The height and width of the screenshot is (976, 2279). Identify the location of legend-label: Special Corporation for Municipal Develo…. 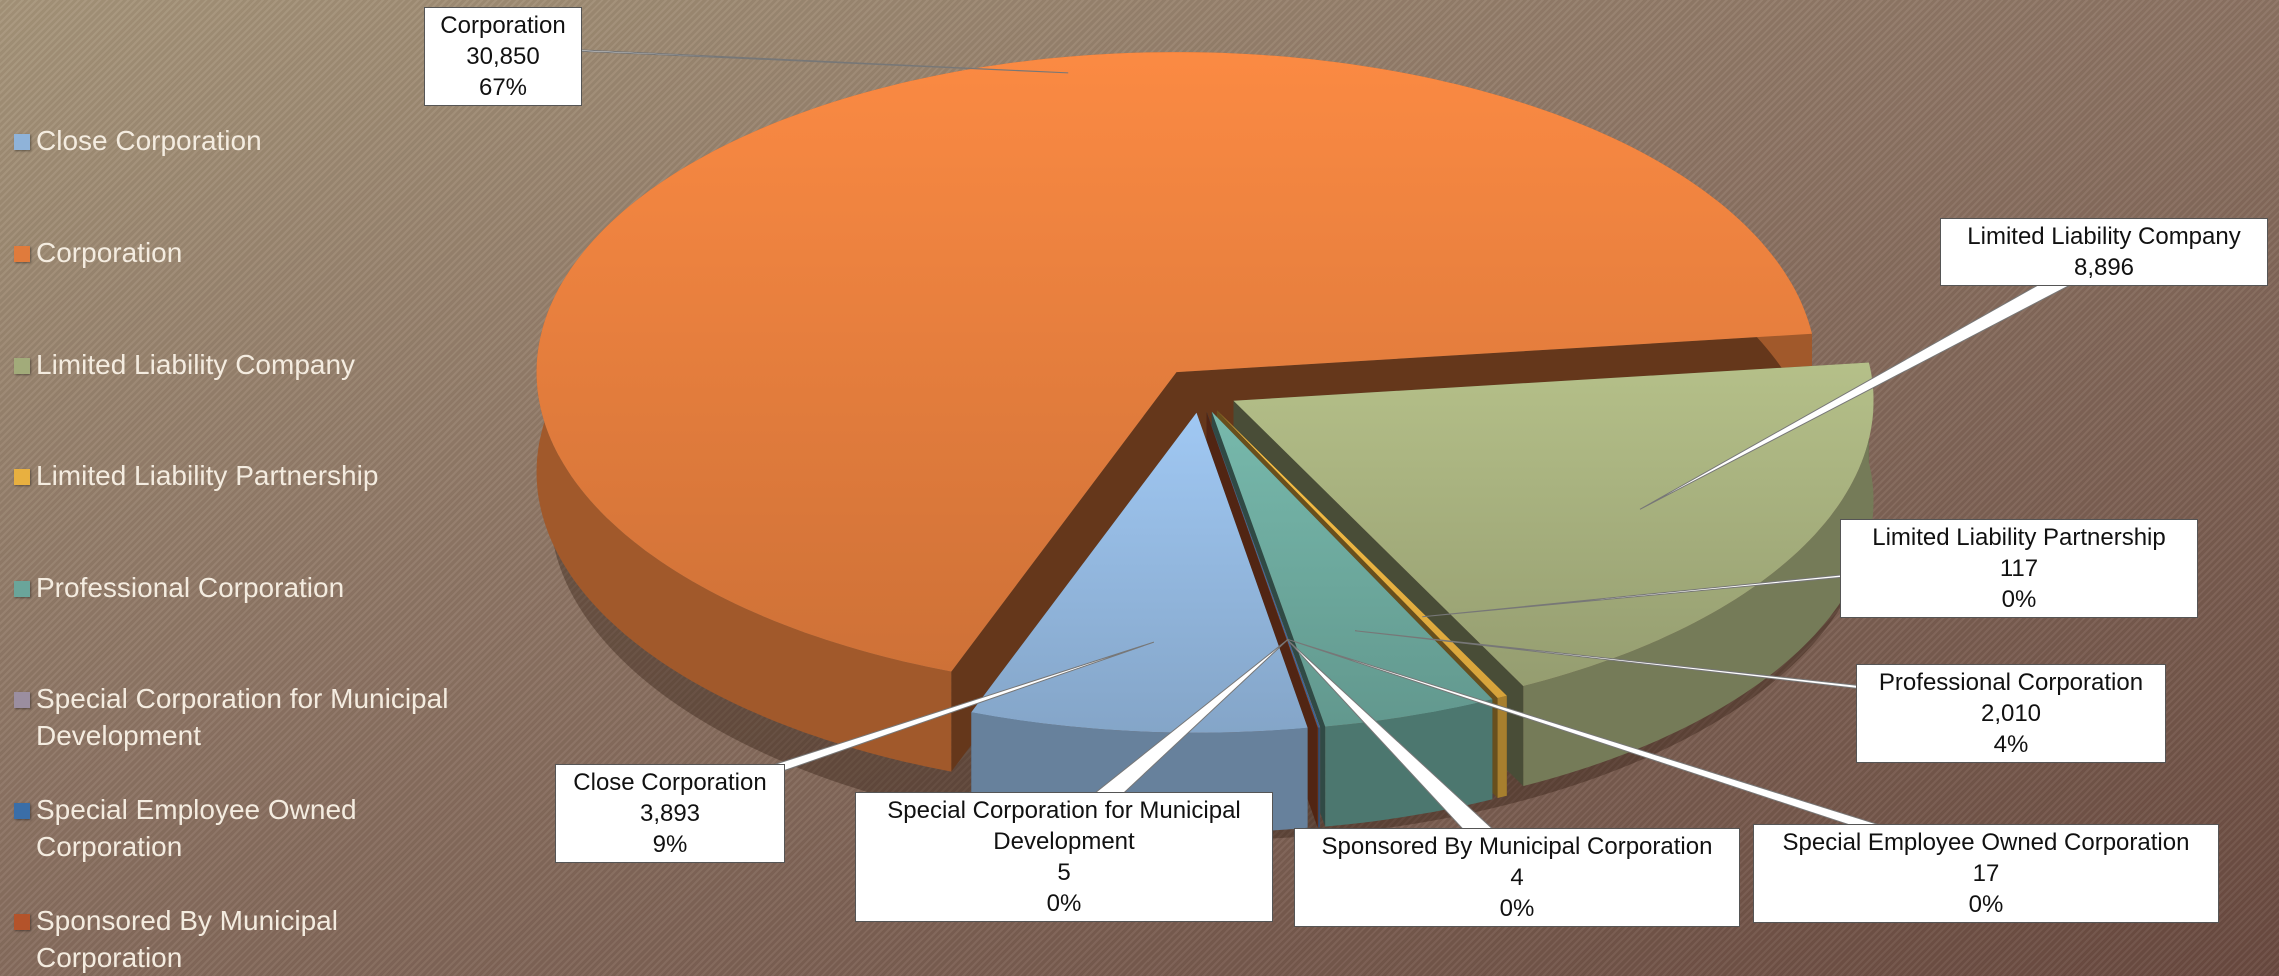
(242, 717).